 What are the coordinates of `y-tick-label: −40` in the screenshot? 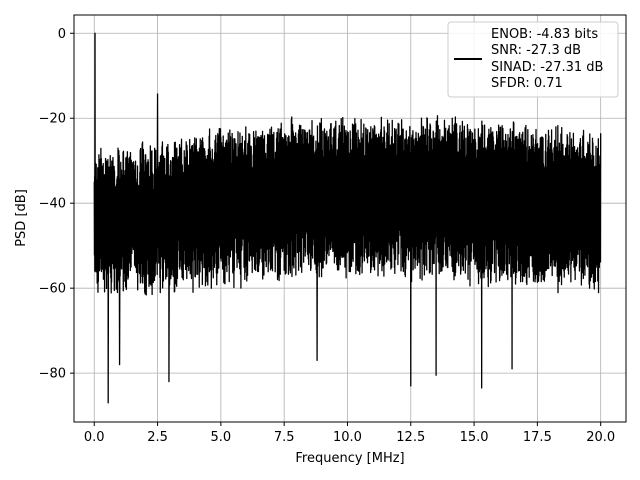 It's located at (52, 204).